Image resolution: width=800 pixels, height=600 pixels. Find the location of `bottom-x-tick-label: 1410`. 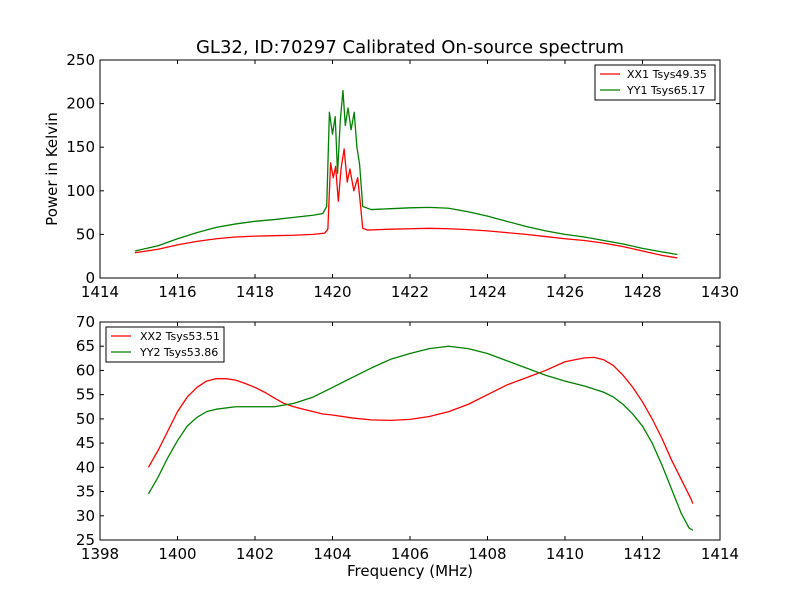

bottom-x-tick-label: 1410 is located at coordinates (565, 554).